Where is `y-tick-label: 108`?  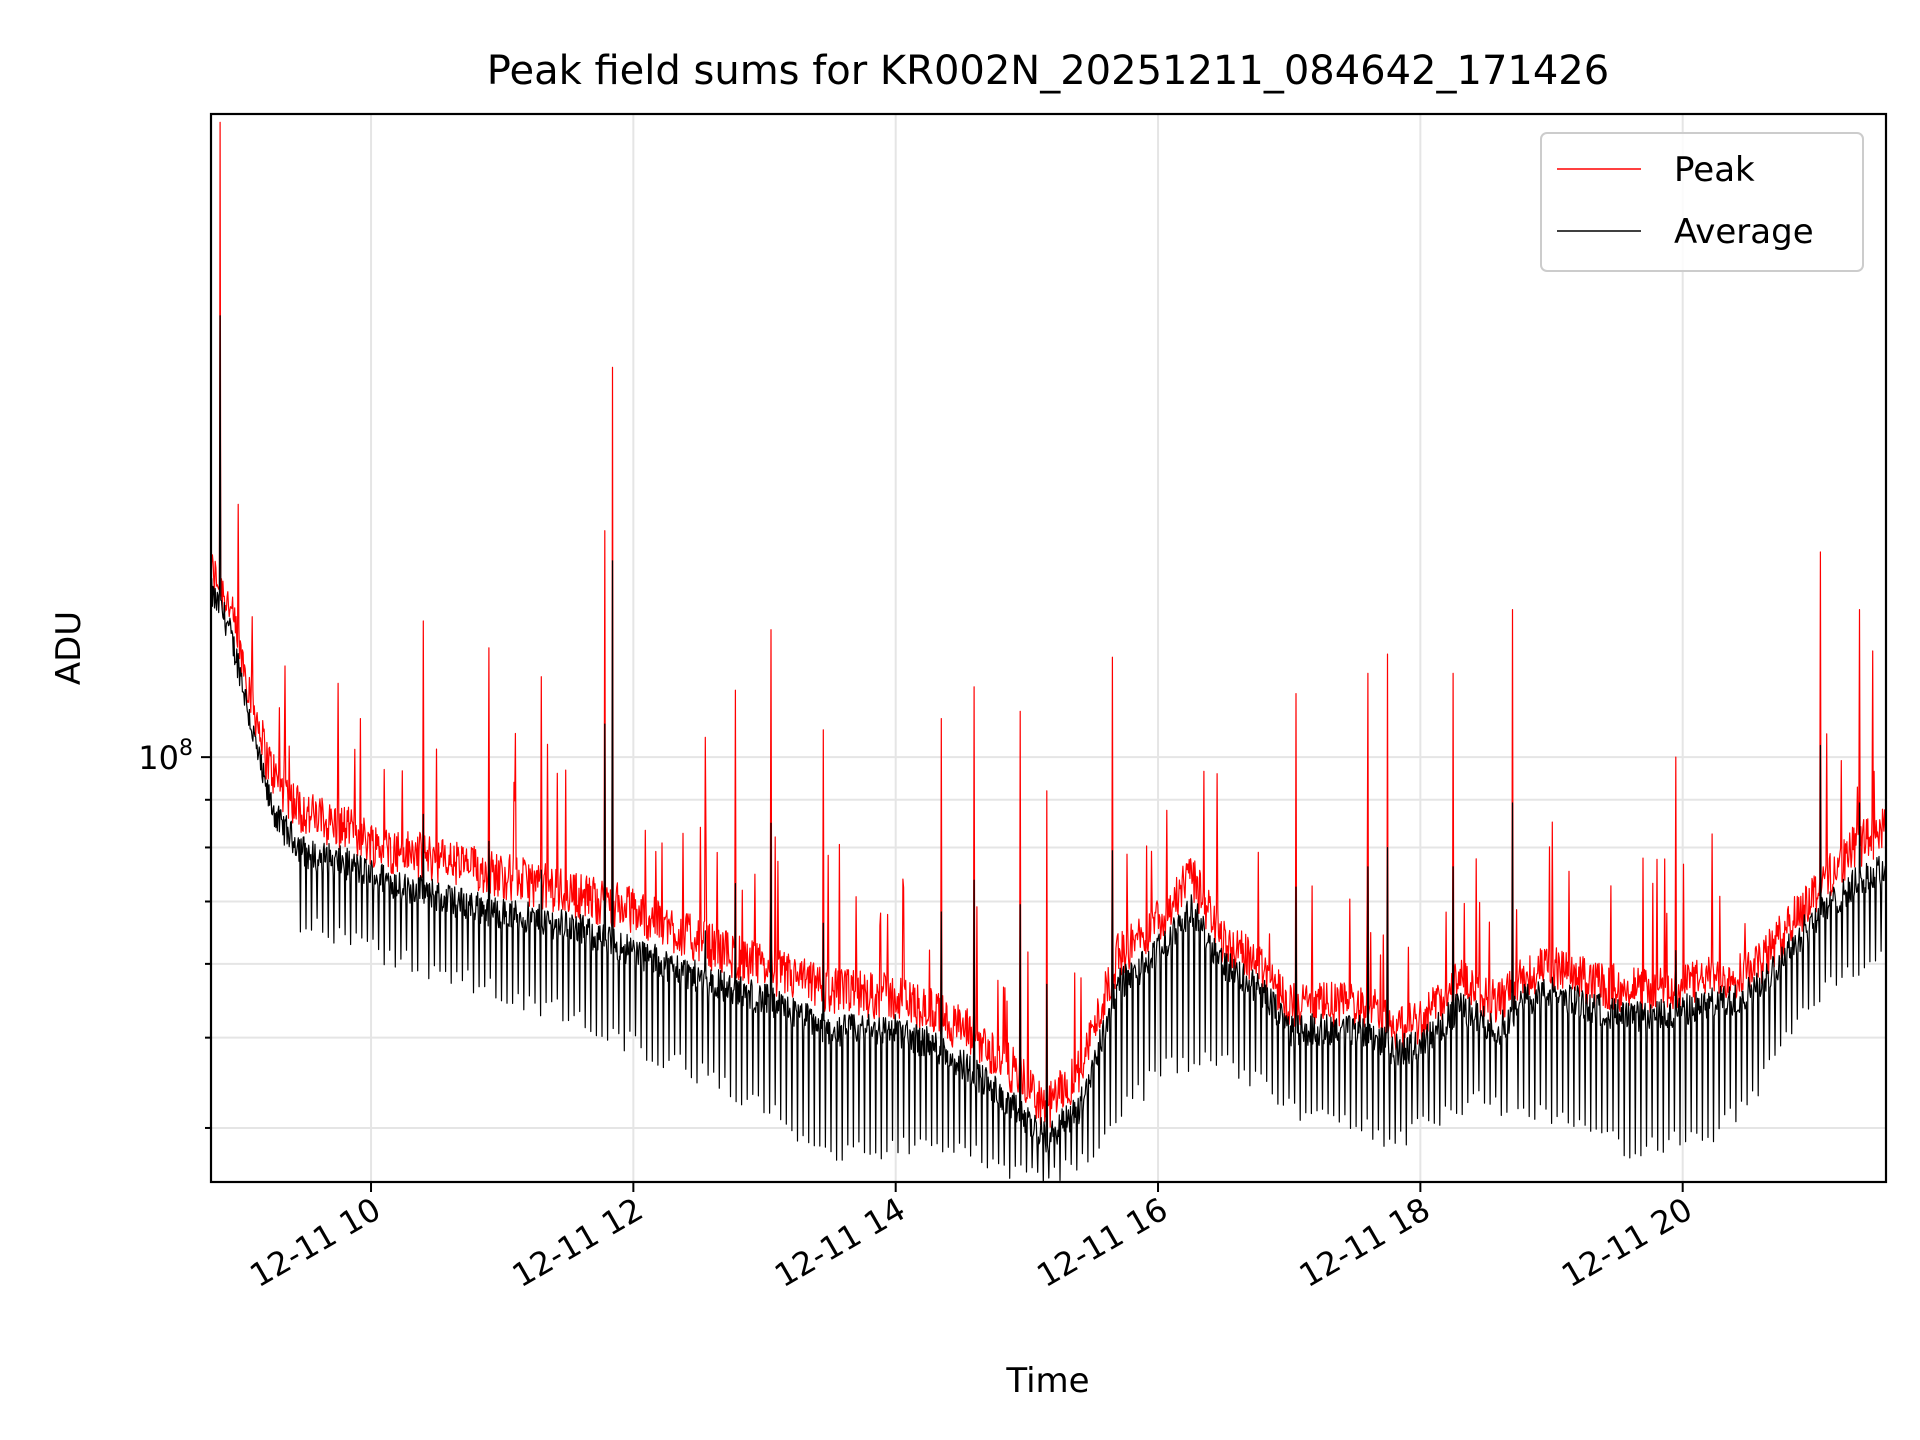
y-tick-label: 108 is located at coordinates (165, 756).